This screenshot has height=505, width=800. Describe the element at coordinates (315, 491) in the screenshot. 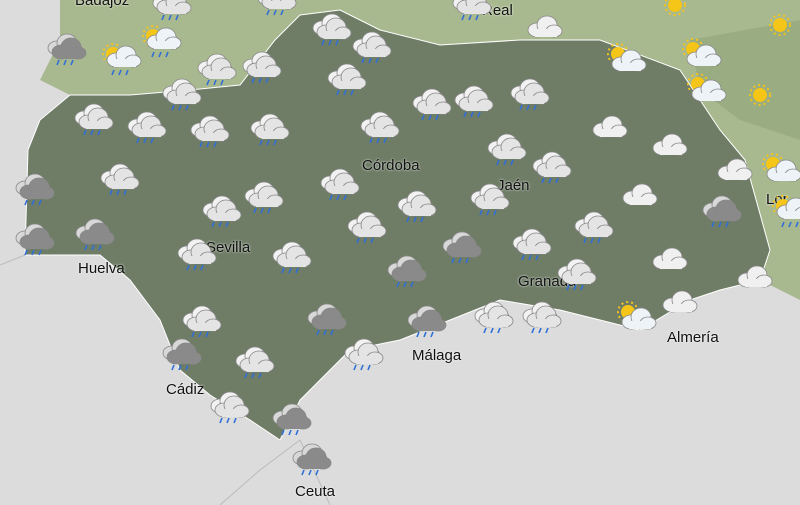

I see `city-label-ceuta: Ceuta` at that location.